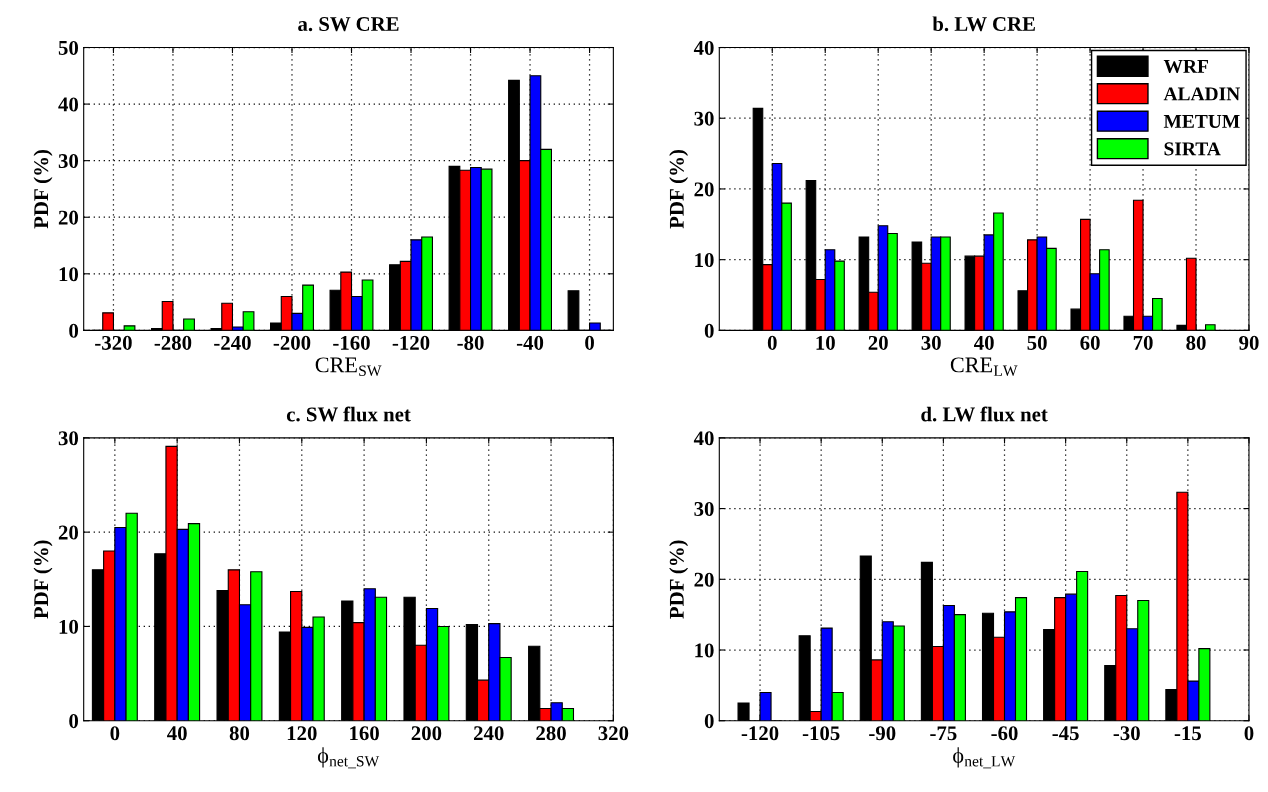 This screenshot has height=792, width=1268. I want to click on x-tick-label: 50, so click(1037, 342).